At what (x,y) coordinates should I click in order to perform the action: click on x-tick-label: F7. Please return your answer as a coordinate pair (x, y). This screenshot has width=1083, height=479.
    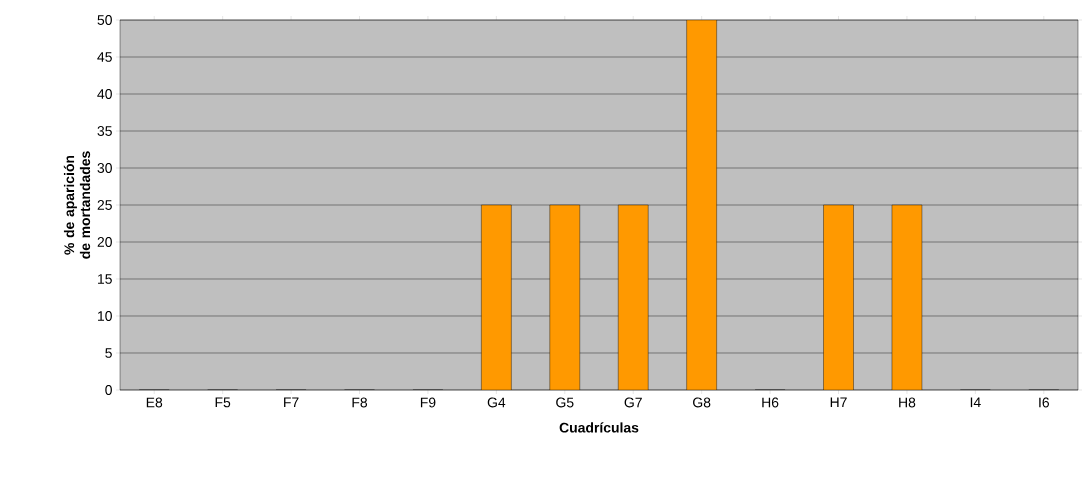
    Looking at the image, I should click on (291, 402).